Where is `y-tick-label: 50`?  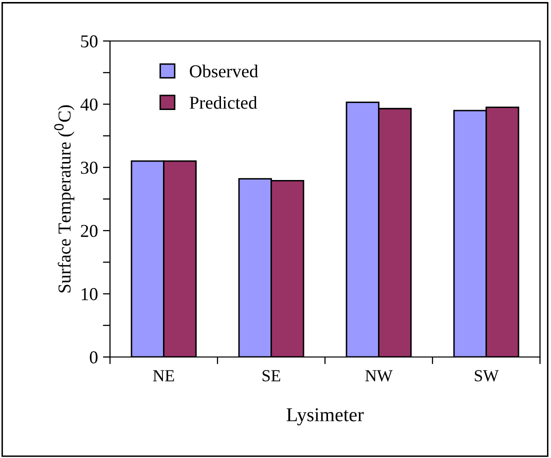
y-tick-label: 50 is located at coordinates (89, 41).